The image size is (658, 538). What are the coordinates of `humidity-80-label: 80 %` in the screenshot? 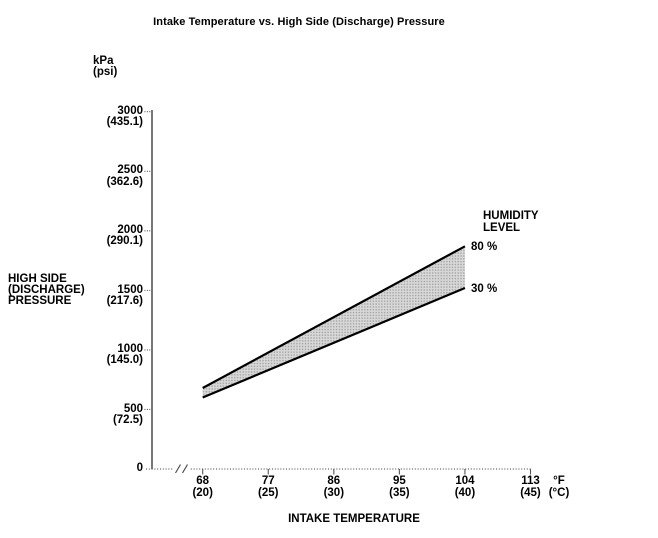 It's located at (484, 247).